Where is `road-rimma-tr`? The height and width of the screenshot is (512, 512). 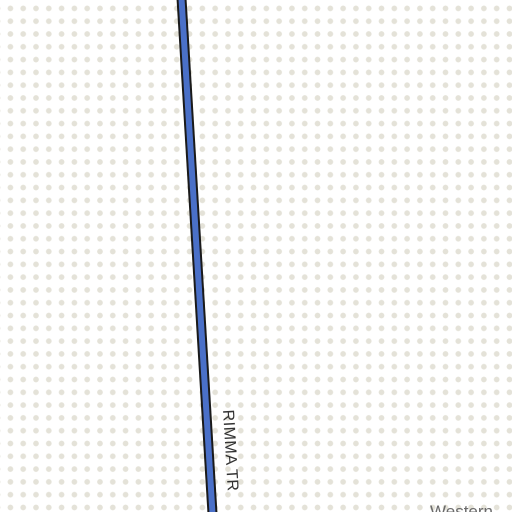
road-rimma-tr is located at coordinates (197, 256).